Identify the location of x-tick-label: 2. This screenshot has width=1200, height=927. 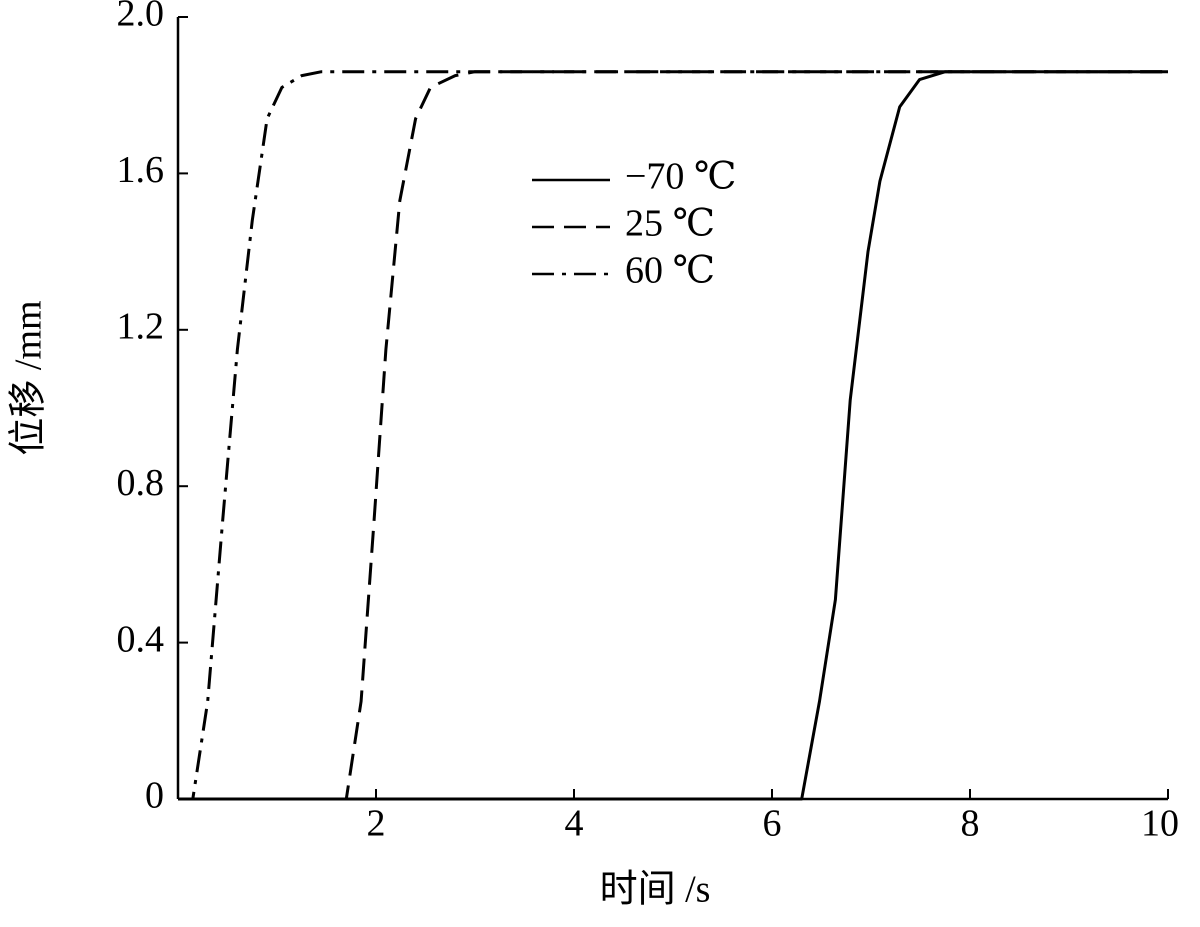
(376, 824).